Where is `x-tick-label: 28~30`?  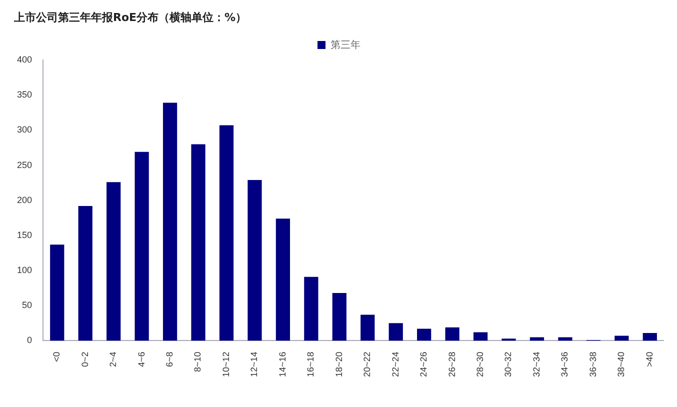
x-tick-label: 28~30 is located at coordinates (480, 365).